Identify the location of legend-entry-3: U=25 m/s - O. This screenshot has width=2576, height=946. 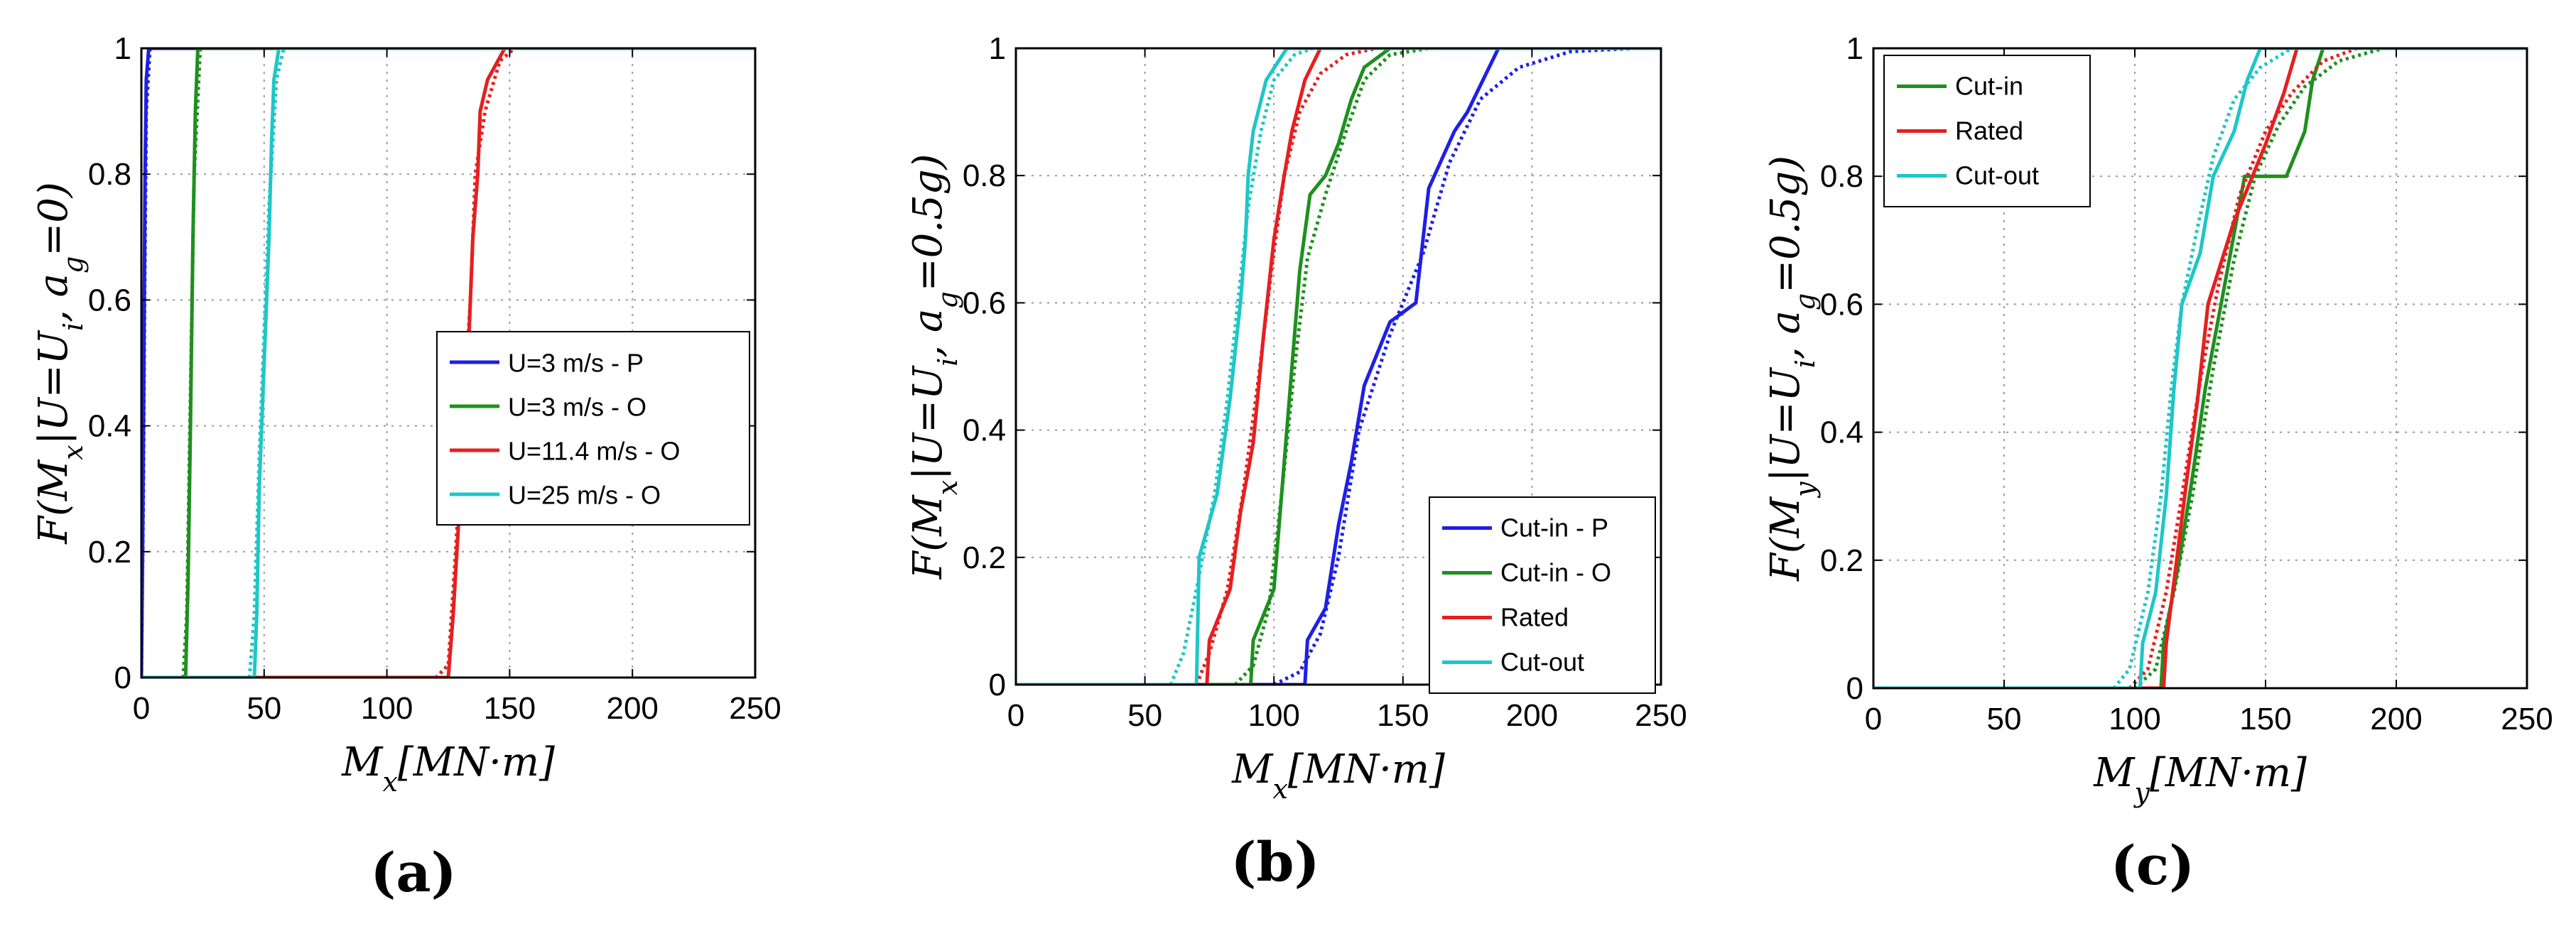
(584, 496).